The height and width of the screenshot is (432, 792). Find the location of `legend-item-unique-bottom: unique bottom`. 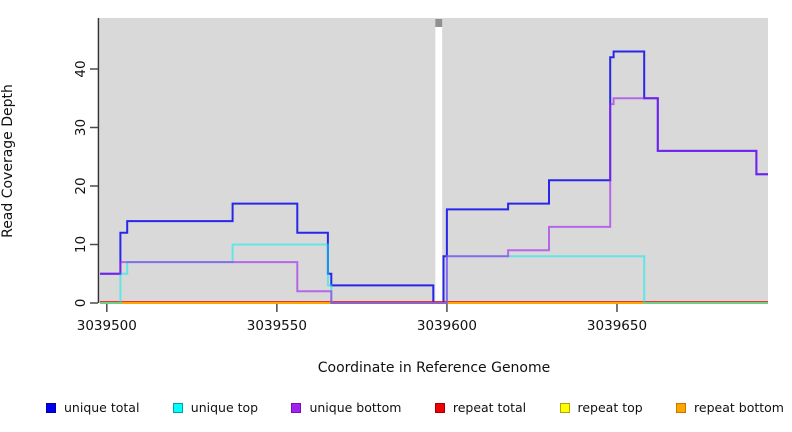

legend-item-unique-bottom: unique bottom is located at coordinates (346, 407).